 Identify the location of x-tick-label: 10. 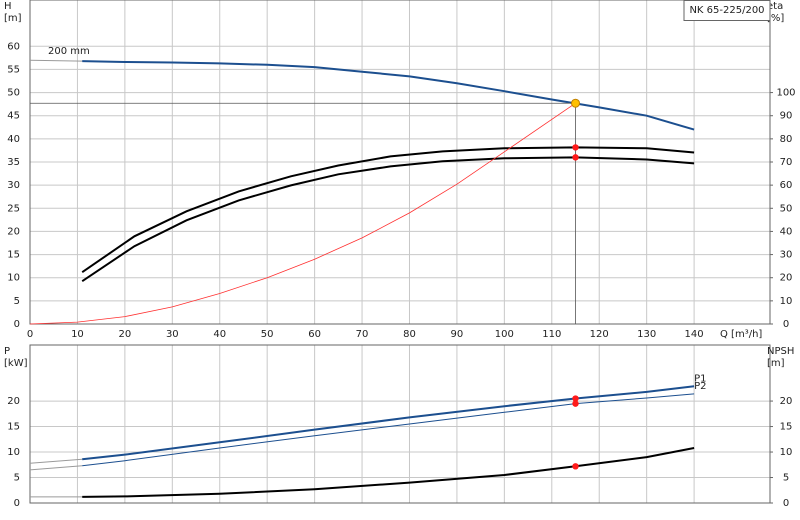
(77, 334).